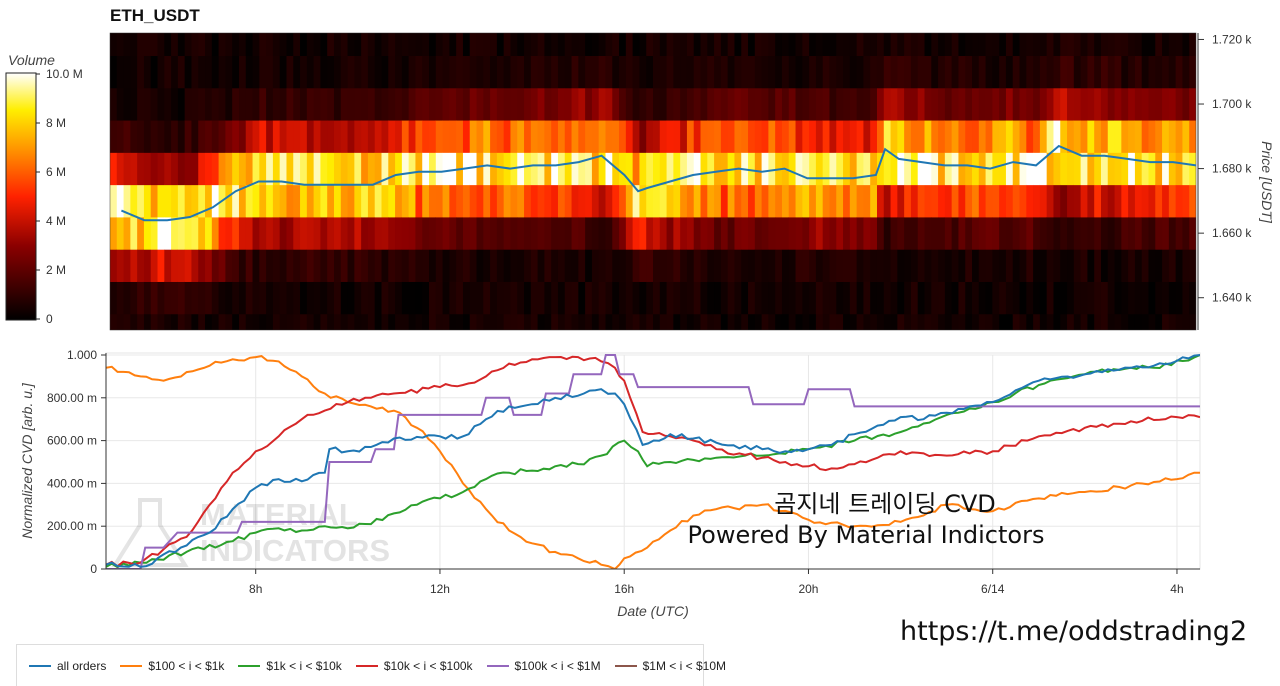 The image size is (1280, 686). I want to click on legend-item: all orders, so click(67, 666).